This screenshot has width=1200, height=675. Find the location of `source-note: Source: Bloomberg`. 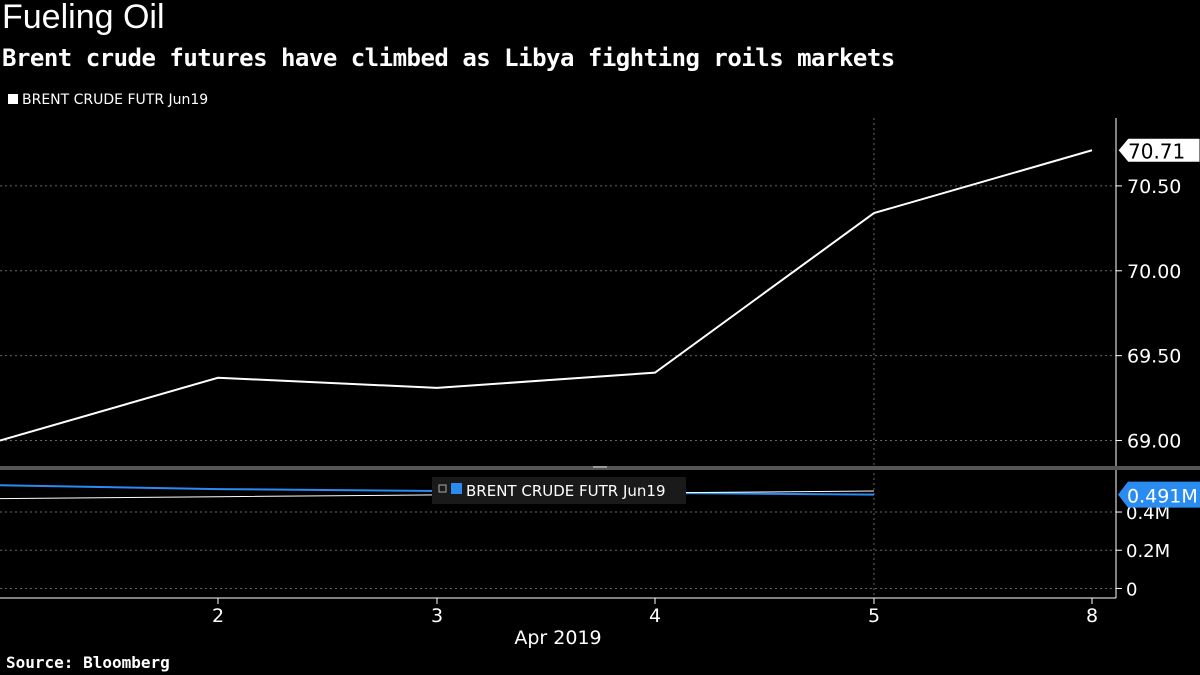

source-note: Source: Bloomberg is located at coordinates (88, 662).